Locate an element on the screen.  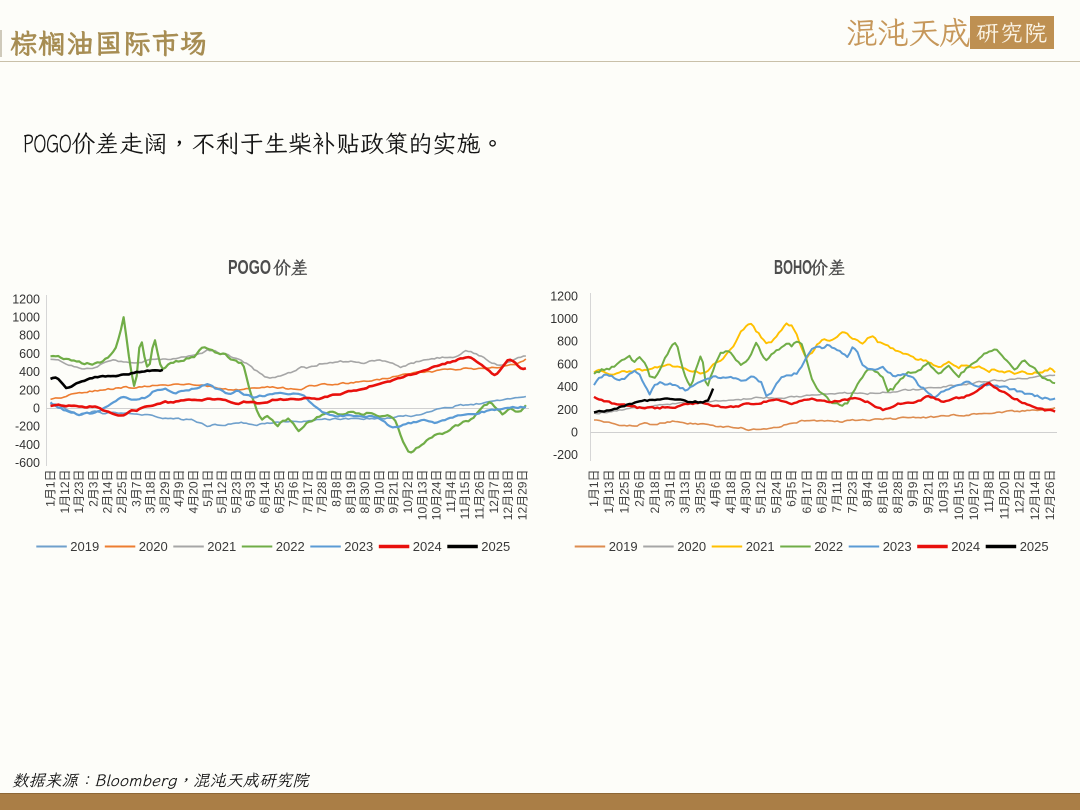
svg-text: 7月11日 is located at coordinates (837, 491).